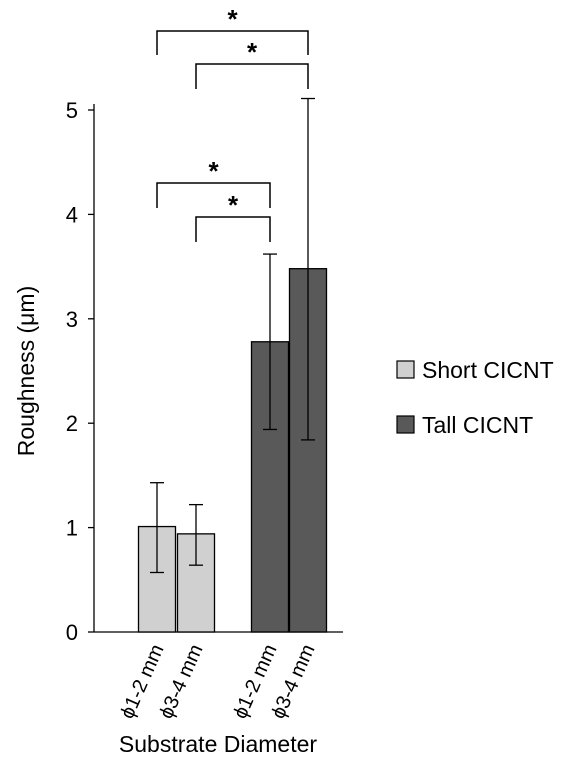 The height and width of the screenshot is (770, 577). Describe the element at coordinates (72, 214) in the screenshot. I see `y-tick-label: 4` at that location.